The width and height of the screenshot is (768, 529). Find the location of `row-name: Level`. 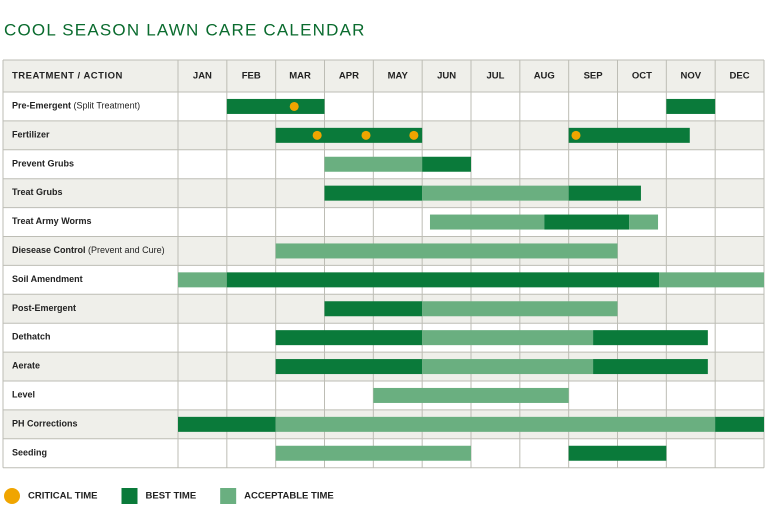

row-name: Level is located at coordinates (23, 395).